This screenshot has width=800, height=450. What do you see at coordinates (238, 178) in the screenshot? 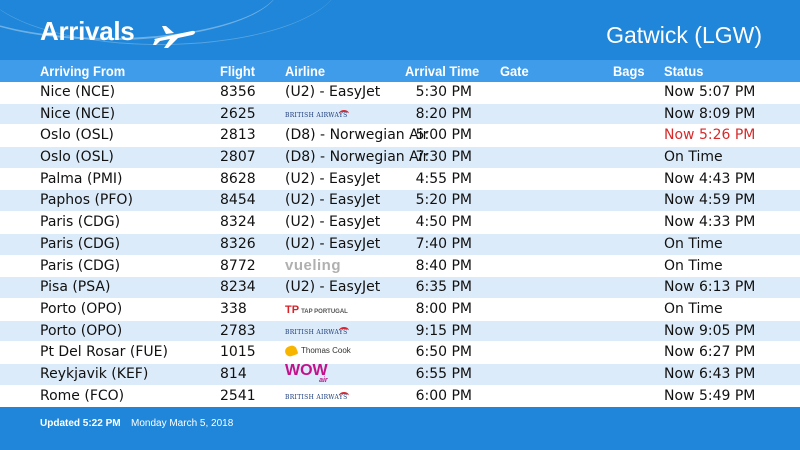
I see `flight-number-cell: 8628` at bounding box center [238, 178].